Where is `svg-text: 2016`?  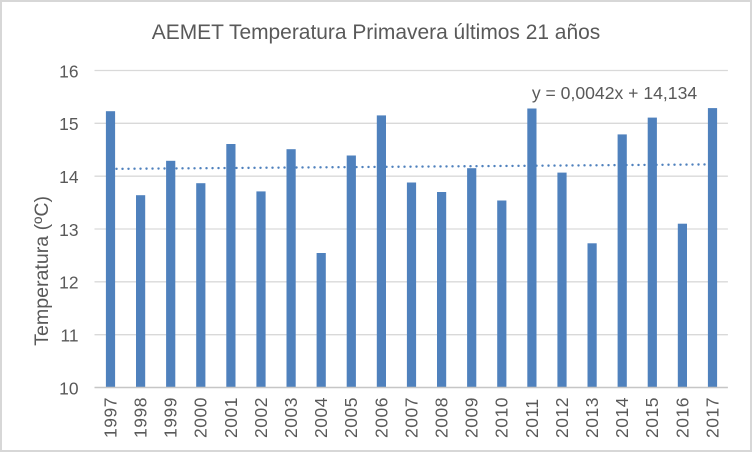
svg-text: 2016 is located at coordinates (682, 417).